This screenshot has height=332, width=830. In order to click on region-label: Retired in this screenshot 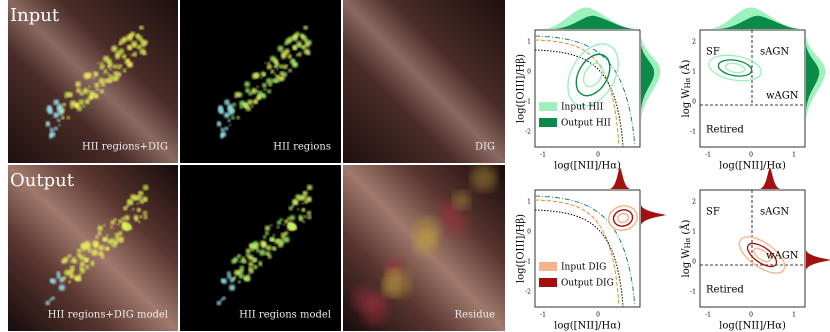, I will do `click(725, 130)`.